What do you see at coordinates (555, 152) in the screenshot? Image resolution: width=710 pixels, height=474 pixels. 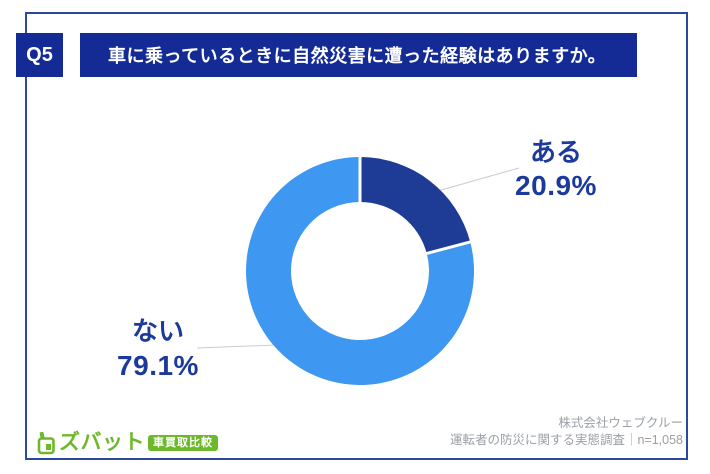 I see `segment-label-aru: ある` at bounding box center [555, 152].